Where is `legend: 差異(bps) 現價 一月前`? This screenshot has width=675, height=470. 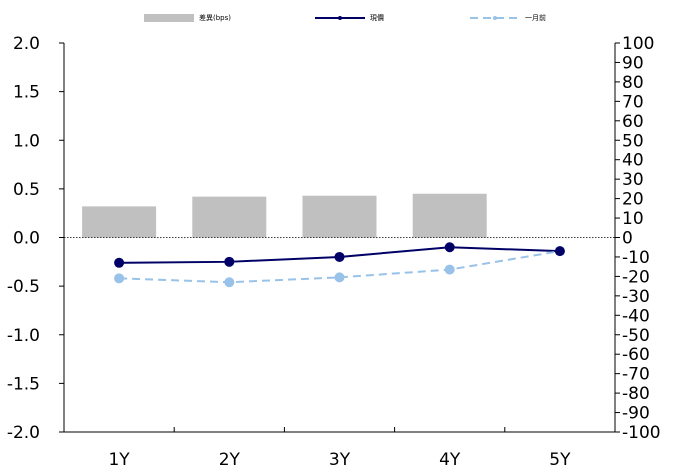
legend: 差異(bps) 現價 一月前 is located at coordinates (345, 17).